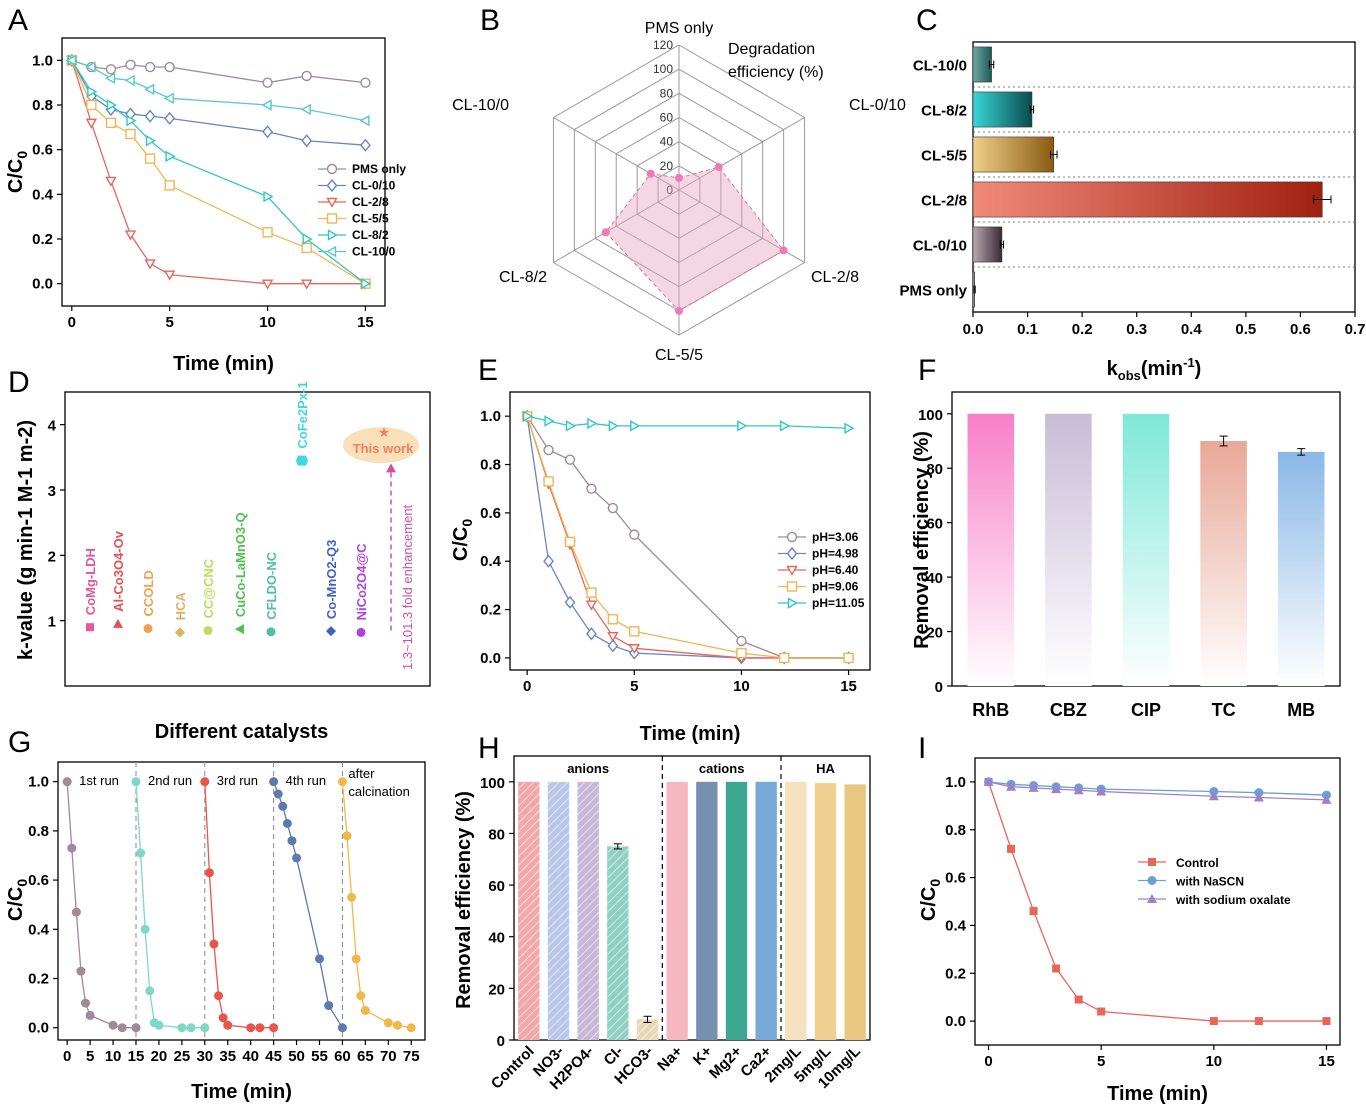 The image size is (1366, 1117). What do you see at coordinates (616, 154) in the screenshot?
I see `radar-spoke` at bounding box center [616, 154].